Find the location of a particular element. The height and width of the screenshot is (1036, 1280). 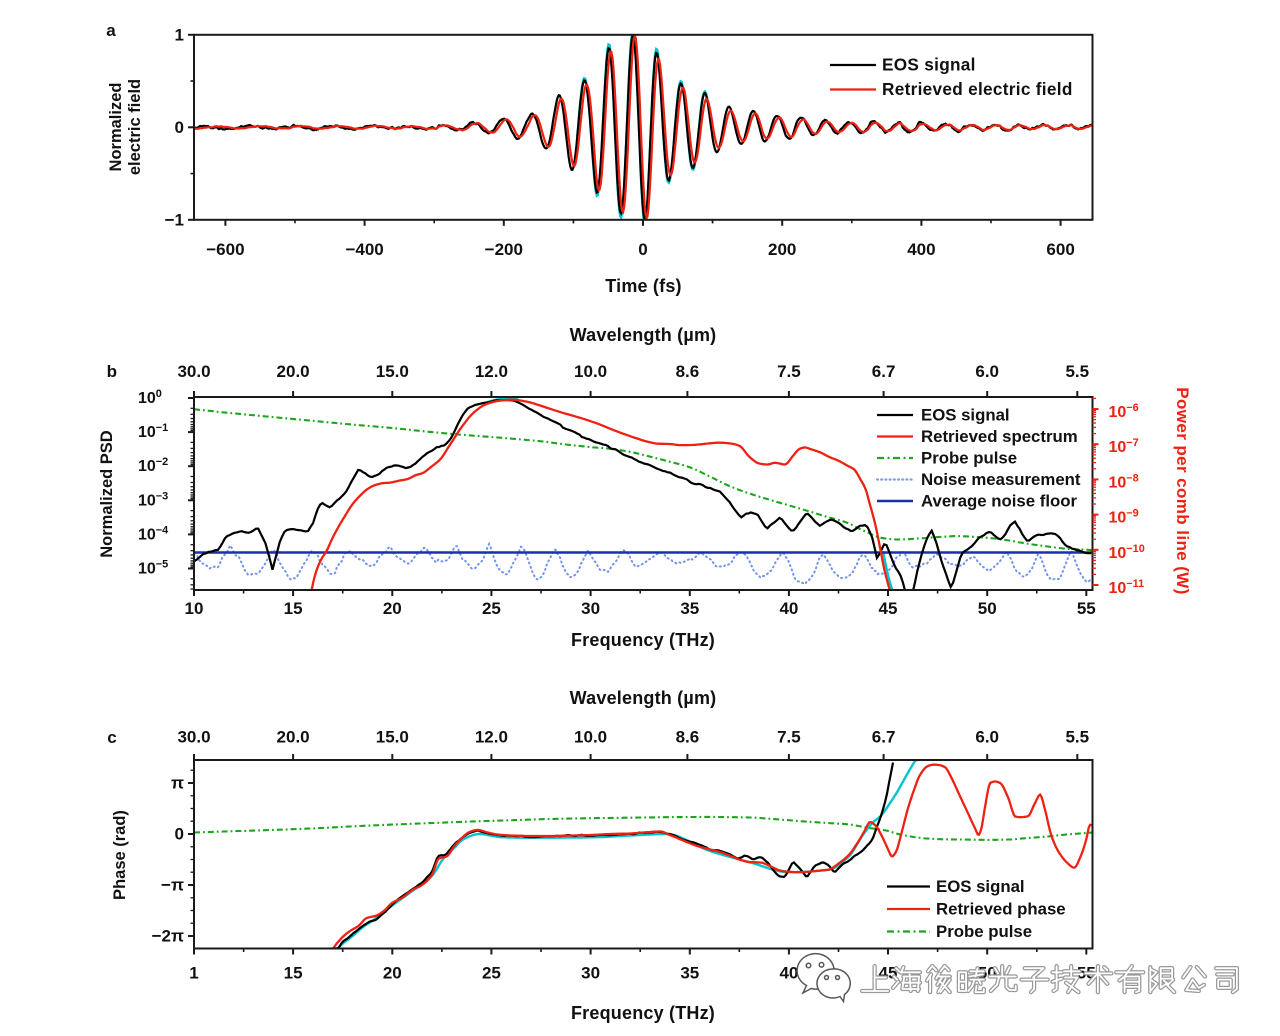

svg-text: Normalized is located at coordinates (116, 127).